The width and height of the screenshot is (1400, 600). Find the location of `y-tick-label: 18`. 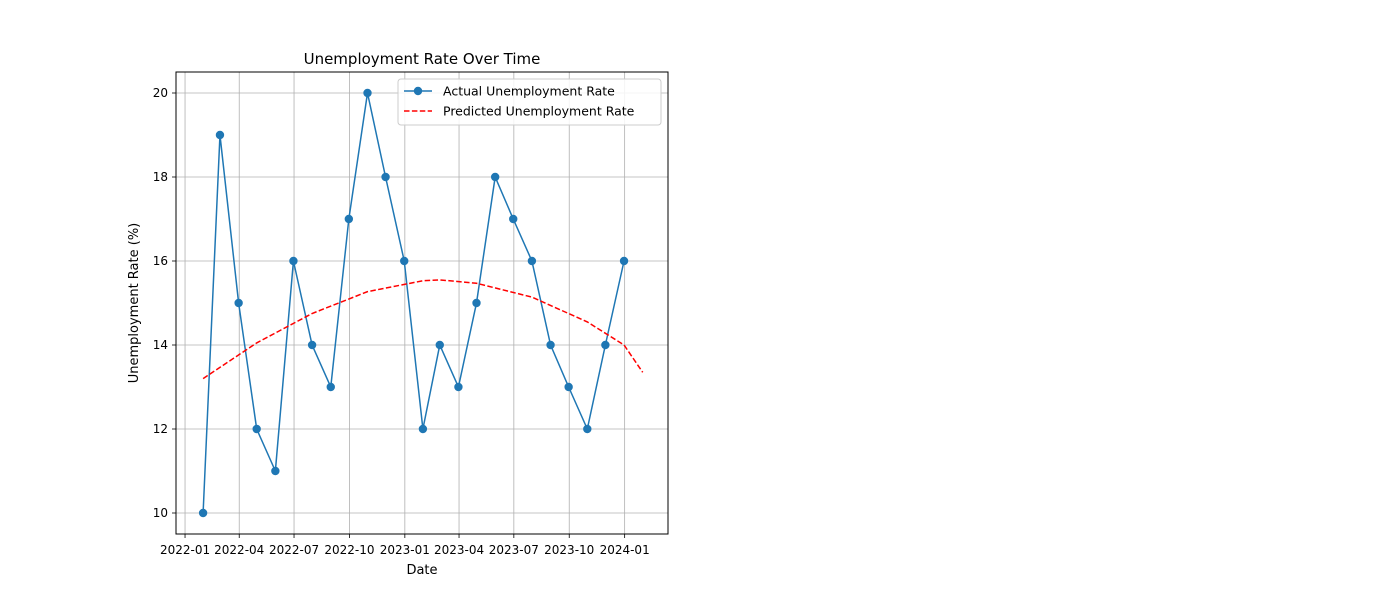

y-tick-label: 18 is located at coordinates (160, 177).